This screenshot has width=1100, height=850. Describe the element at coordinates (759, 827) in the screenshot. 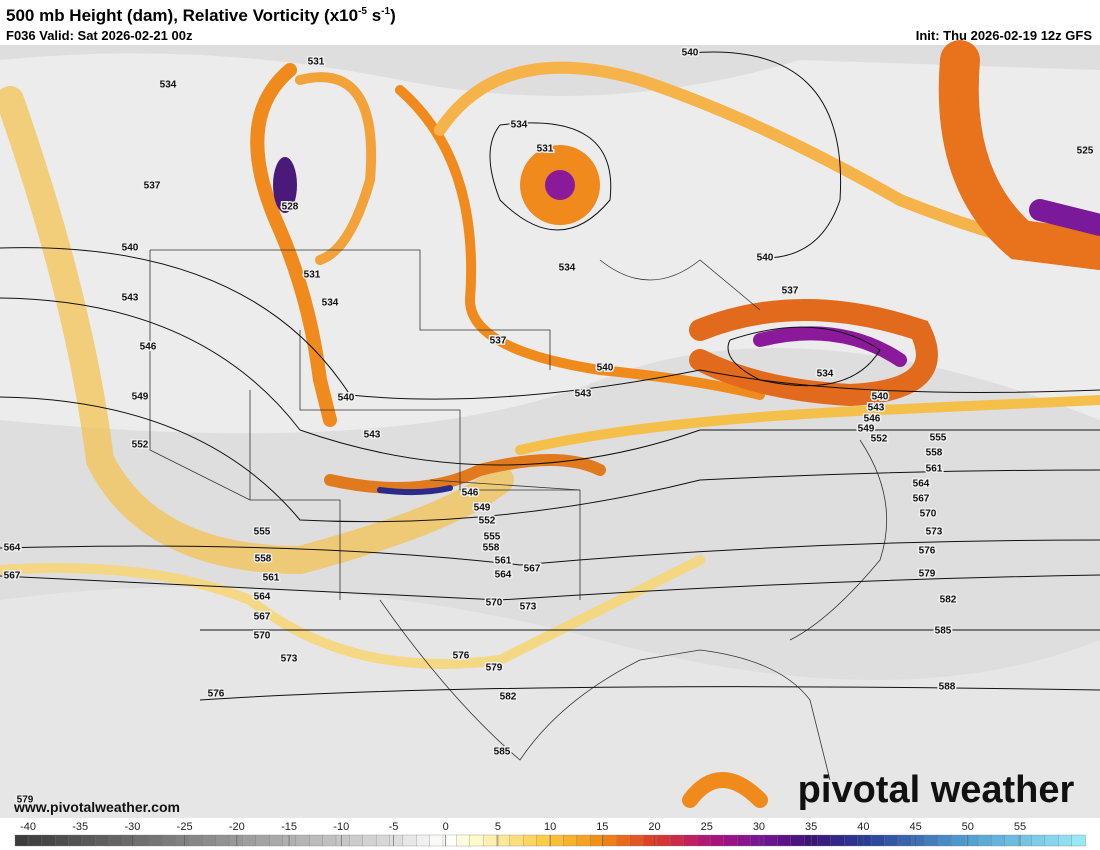

I see `colorbar-tick-label: 30` at that location.